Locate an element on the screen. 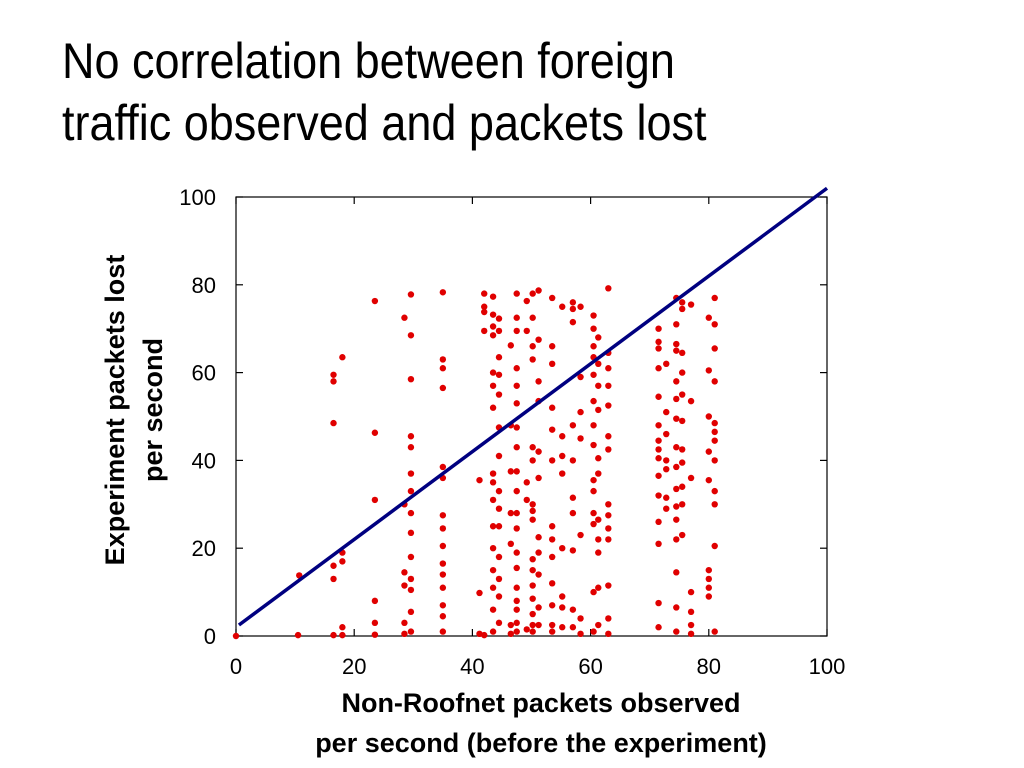  y-axis-title: Experiment packets lost per second is located at coordinates (134, 410).